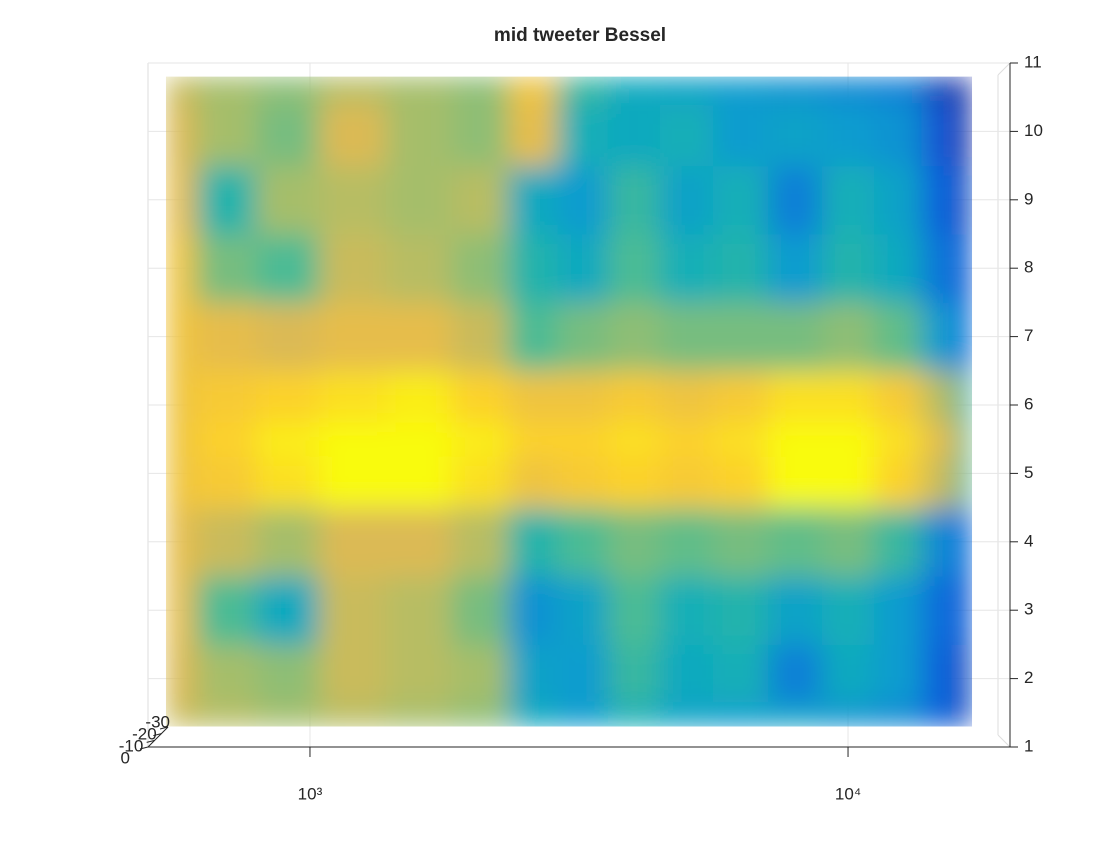 The image size is (1120, 845). Describe the element at coordinates (158, 737) in the screenshot. I see `z-axis` at that location.